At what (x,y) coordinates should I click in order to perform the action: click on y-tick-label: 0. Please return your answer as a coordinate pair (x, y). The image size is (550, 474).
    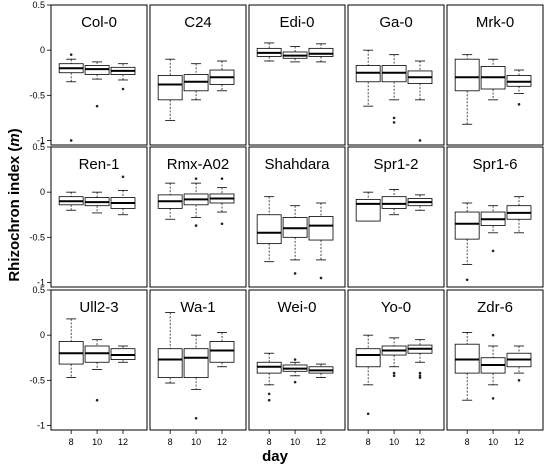
    Looking at the image, I should click on (42, 192).